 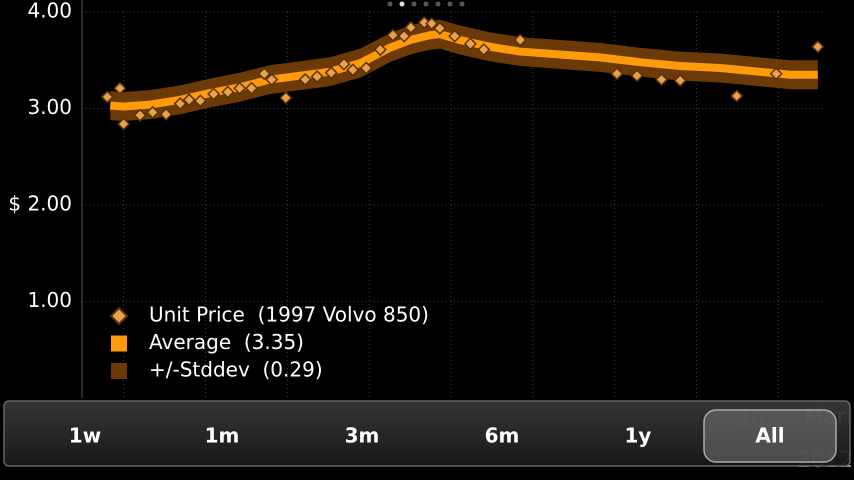 I want to click on legend-label: +/-Stddev (0.29), so click(x=236, y=370).